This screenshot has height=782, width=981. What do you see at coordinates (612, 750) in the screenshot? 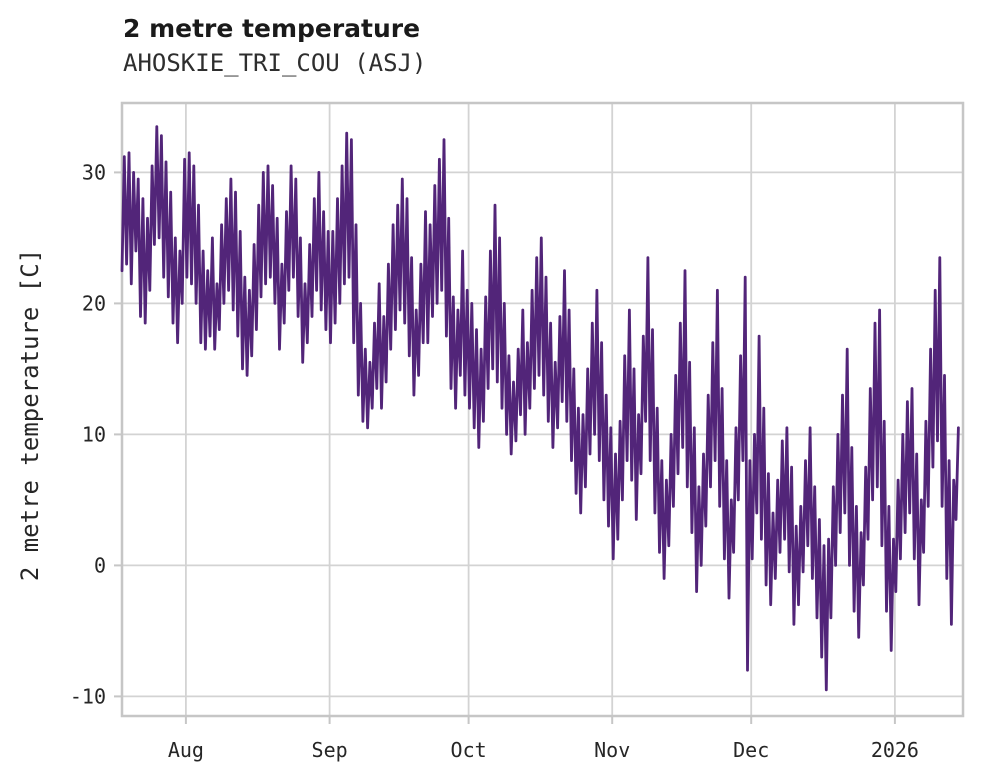
I see `x-tick-label: Nov` at bounding box center [612, 750].